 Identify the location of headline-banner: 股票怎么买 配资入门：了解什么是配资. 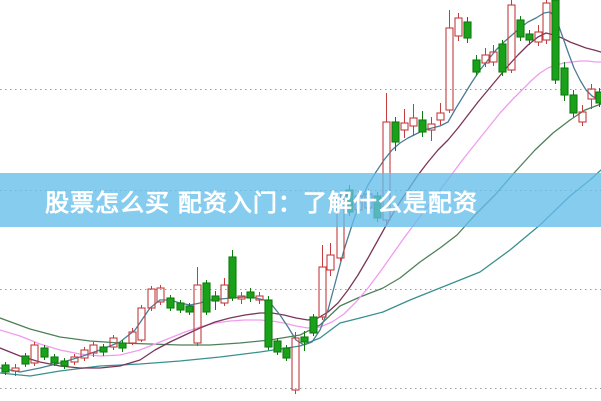
(300, 200).